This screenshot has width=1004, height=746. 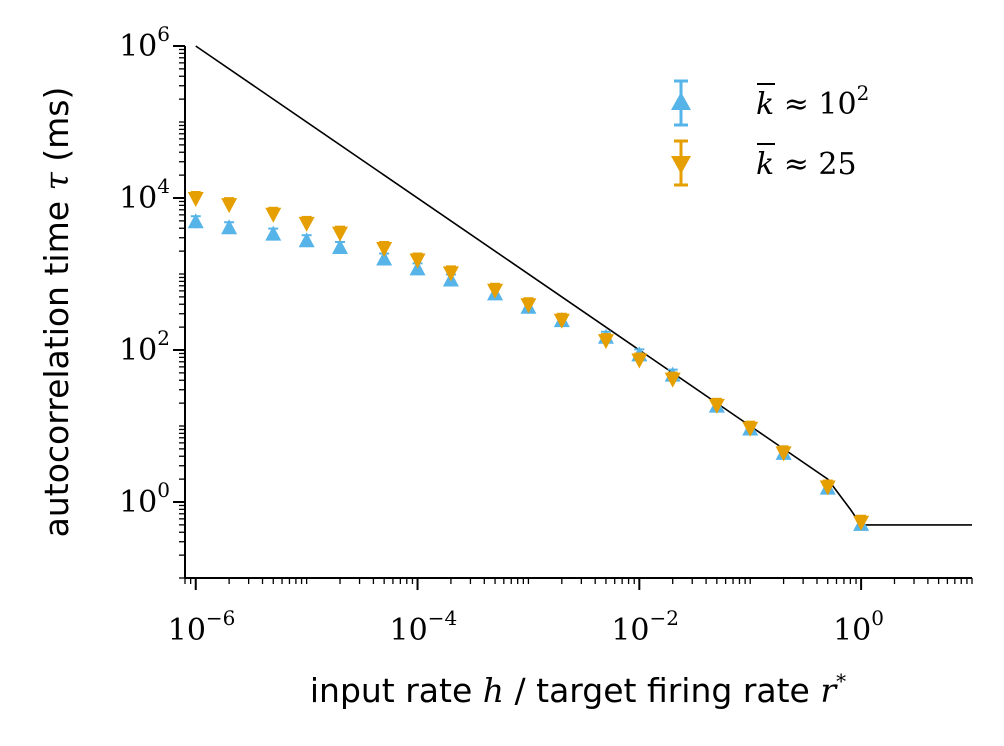 I want to click on x-axis-label-mid: / target firing rate, so click(x=662, y=690).